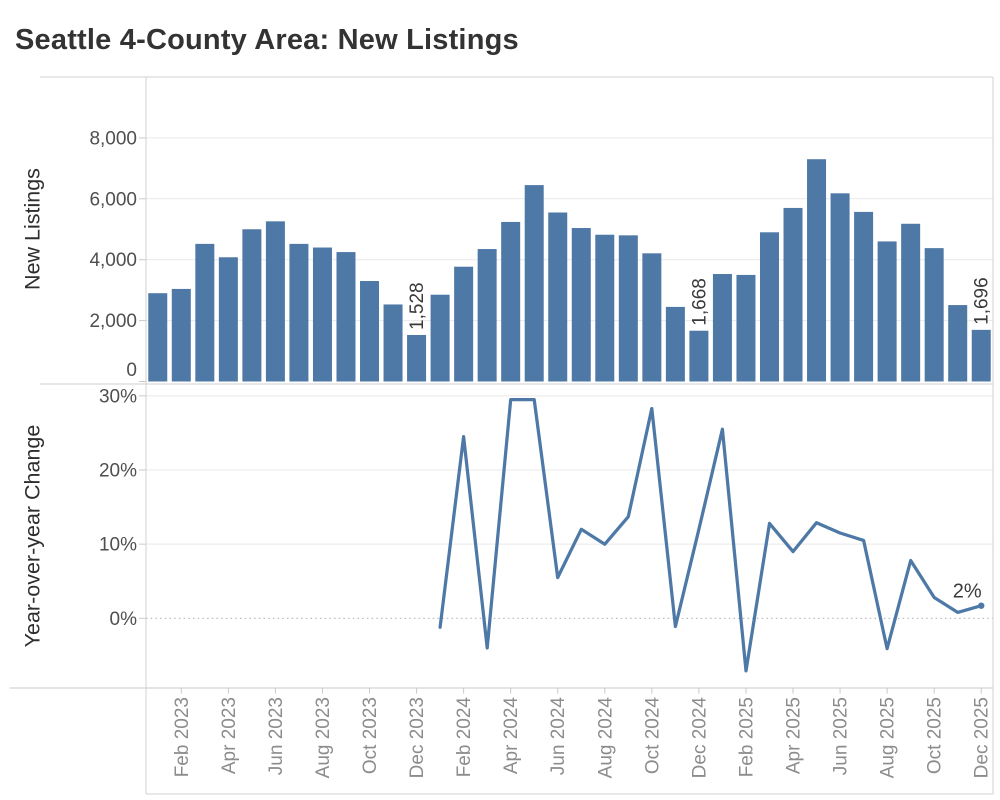 The height and width of the screenshot is (800, 1000). I want to click on x-tick-label: Feb 2023, so click(182, 737).